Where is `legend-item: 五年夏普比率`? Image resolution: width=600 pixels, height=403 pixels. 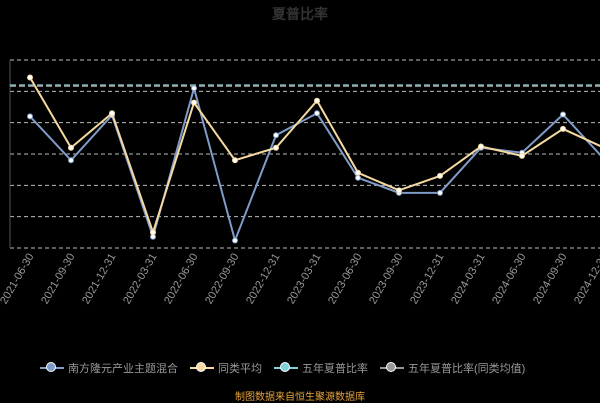 legend-item: 五年夏普比率 is located at coordinates (321, 368).